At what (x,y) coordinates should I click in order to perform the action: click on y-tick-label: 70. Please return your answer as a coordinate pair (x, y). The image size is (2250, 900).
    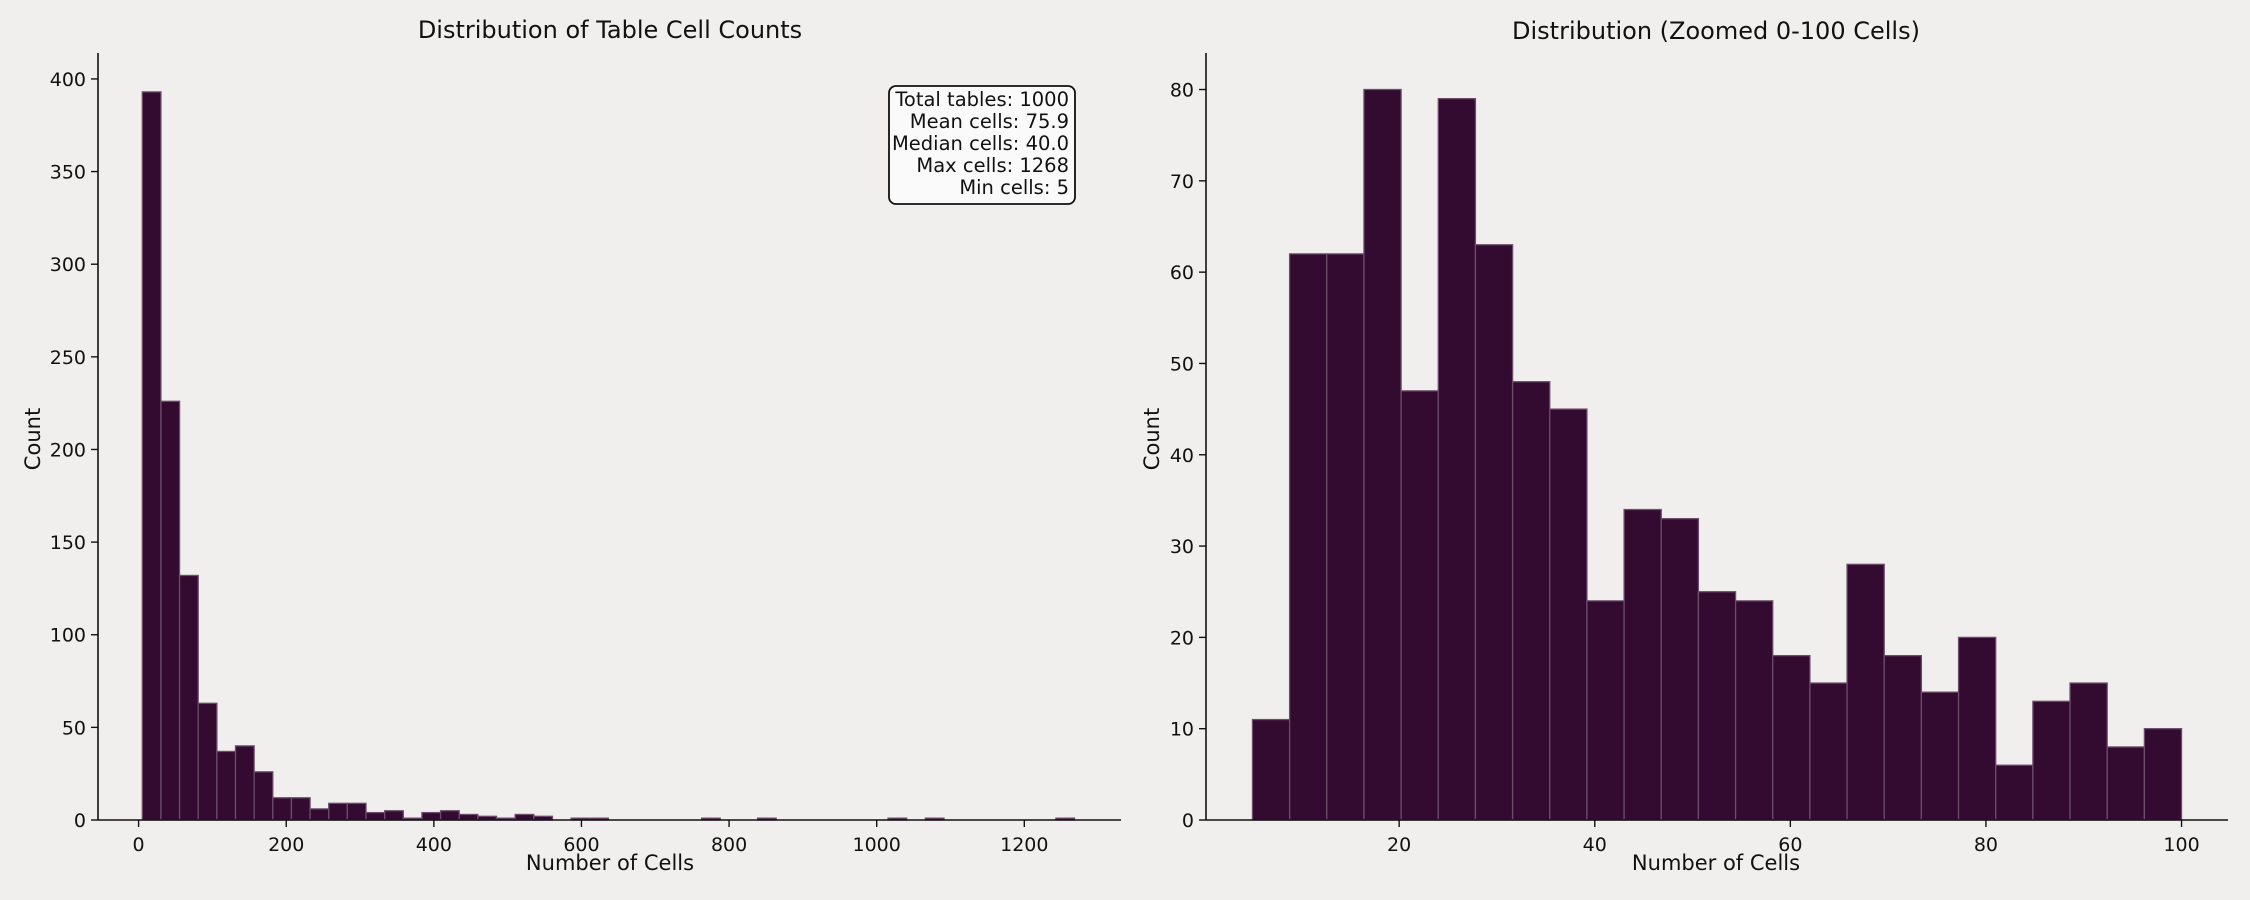
    Looking at the image, I should click on (1182, 182).